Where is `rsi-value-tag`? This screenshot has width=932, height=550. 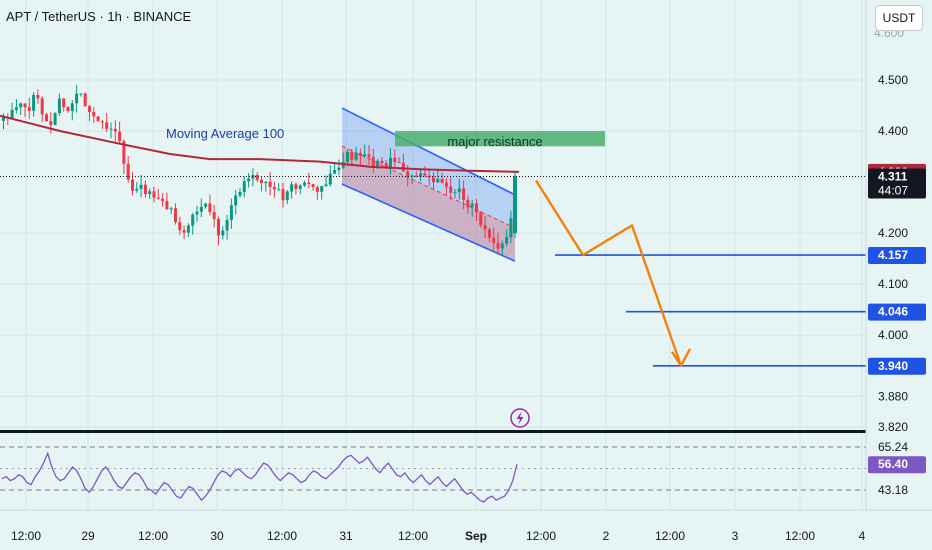 rsi-value-tag is located at coordinates (897, 465).